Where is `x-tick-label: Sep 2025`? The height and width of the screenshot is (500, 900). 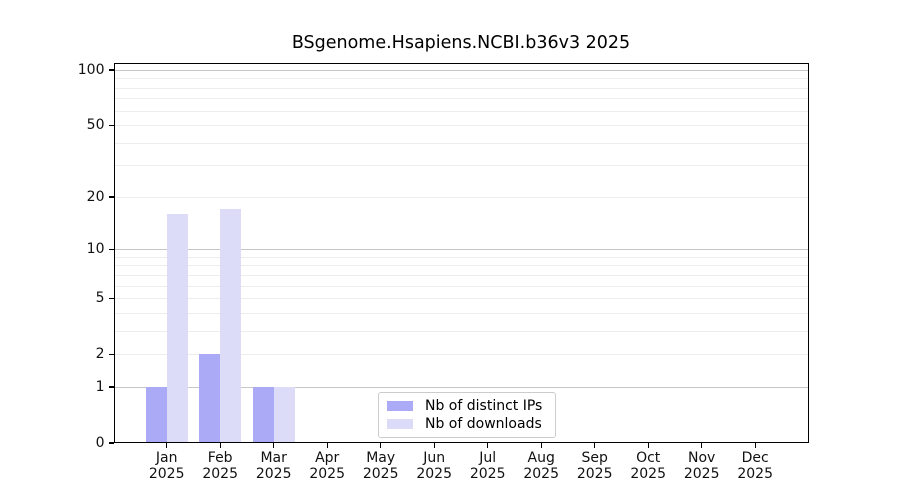 x-tick-label: Sep 2025 is located at coordinates (594, 466).